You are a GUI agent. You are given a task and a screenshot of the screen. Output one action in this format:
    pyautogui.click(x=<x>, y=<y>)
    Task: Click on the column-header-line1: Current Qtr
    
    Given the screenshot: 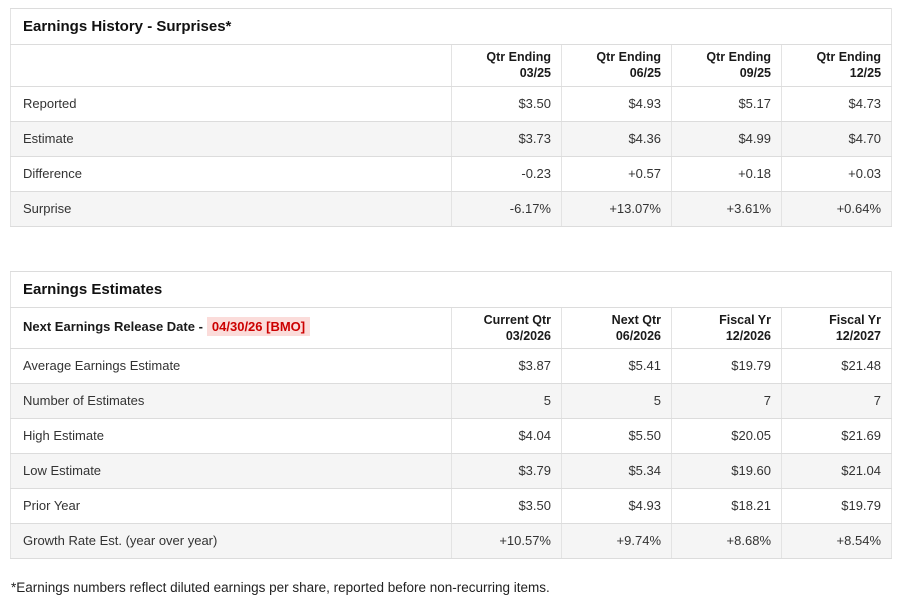 What is the action you would take?
    pyautogui.click(x=517, y=319)
    